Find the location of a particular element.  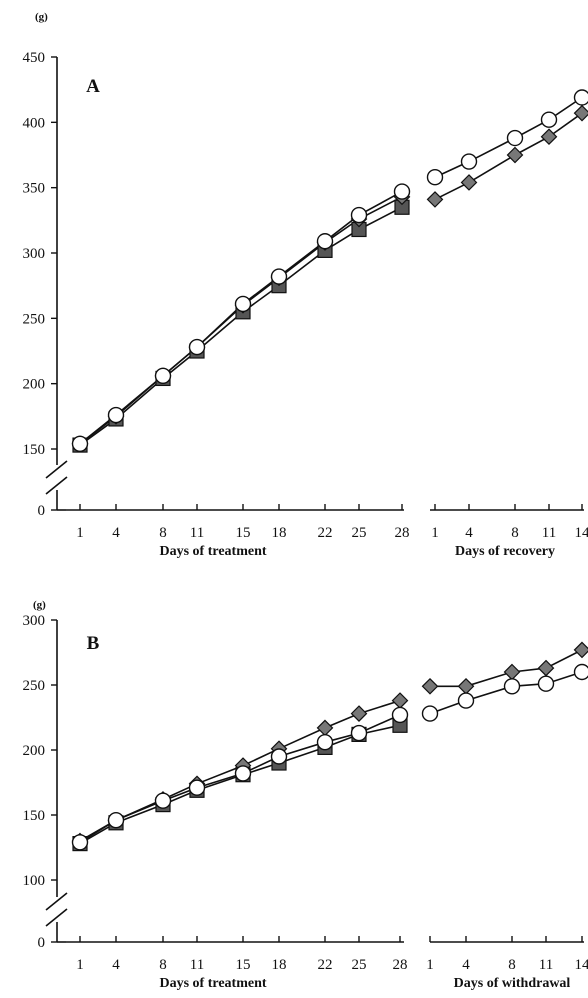

panel-a-y-tick-label: 400 is located at coordinates (34, 123).